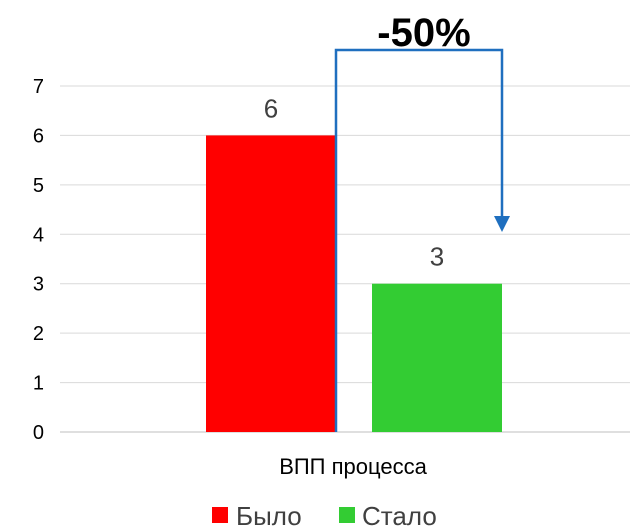 Image resolution: width=633 pixels, height=528 pixels. What do you see at coordinates (353, 466) in the screenshot?
I see `x-category-label: ВПП процесса` at bounding box center [353, 466].